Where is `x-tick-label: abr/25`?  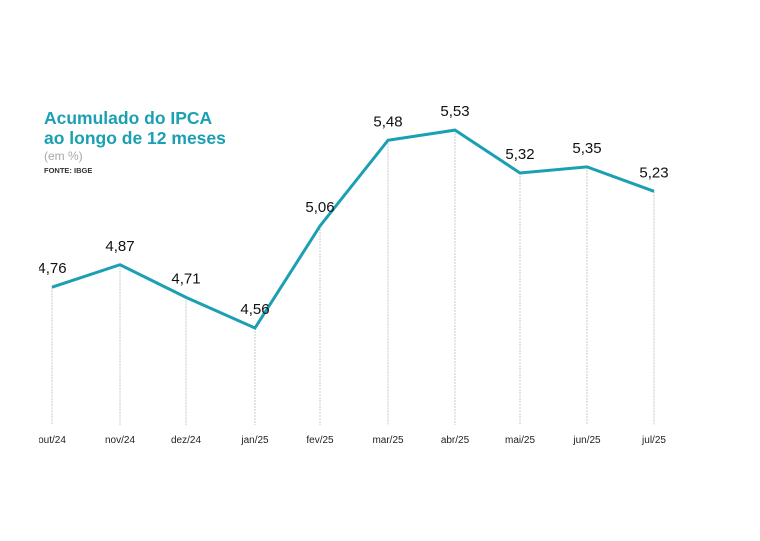
x-tick-label: abr/25 is located at coordinates (455, 440).